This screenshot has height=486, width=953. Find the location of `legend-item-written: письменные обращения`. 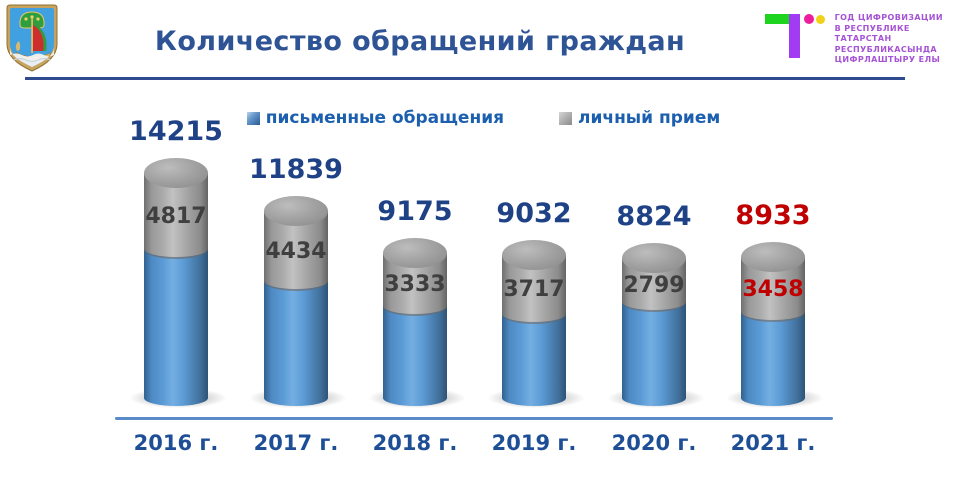

legend-item-written: письменные обращения is located at coordinates (375, 118).